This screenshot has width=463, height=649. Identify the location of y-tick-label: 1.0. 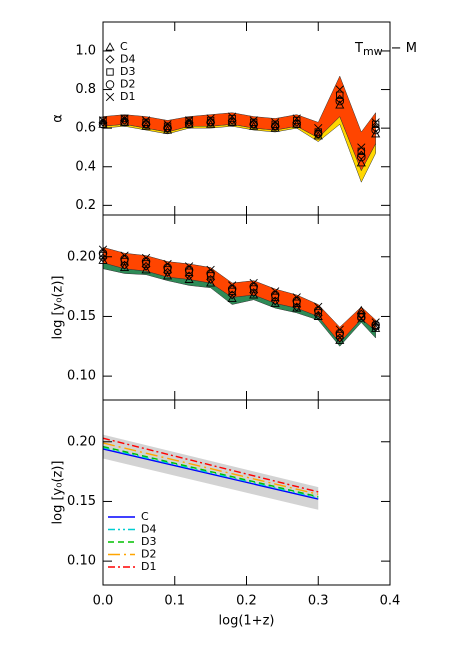
(85, 50).